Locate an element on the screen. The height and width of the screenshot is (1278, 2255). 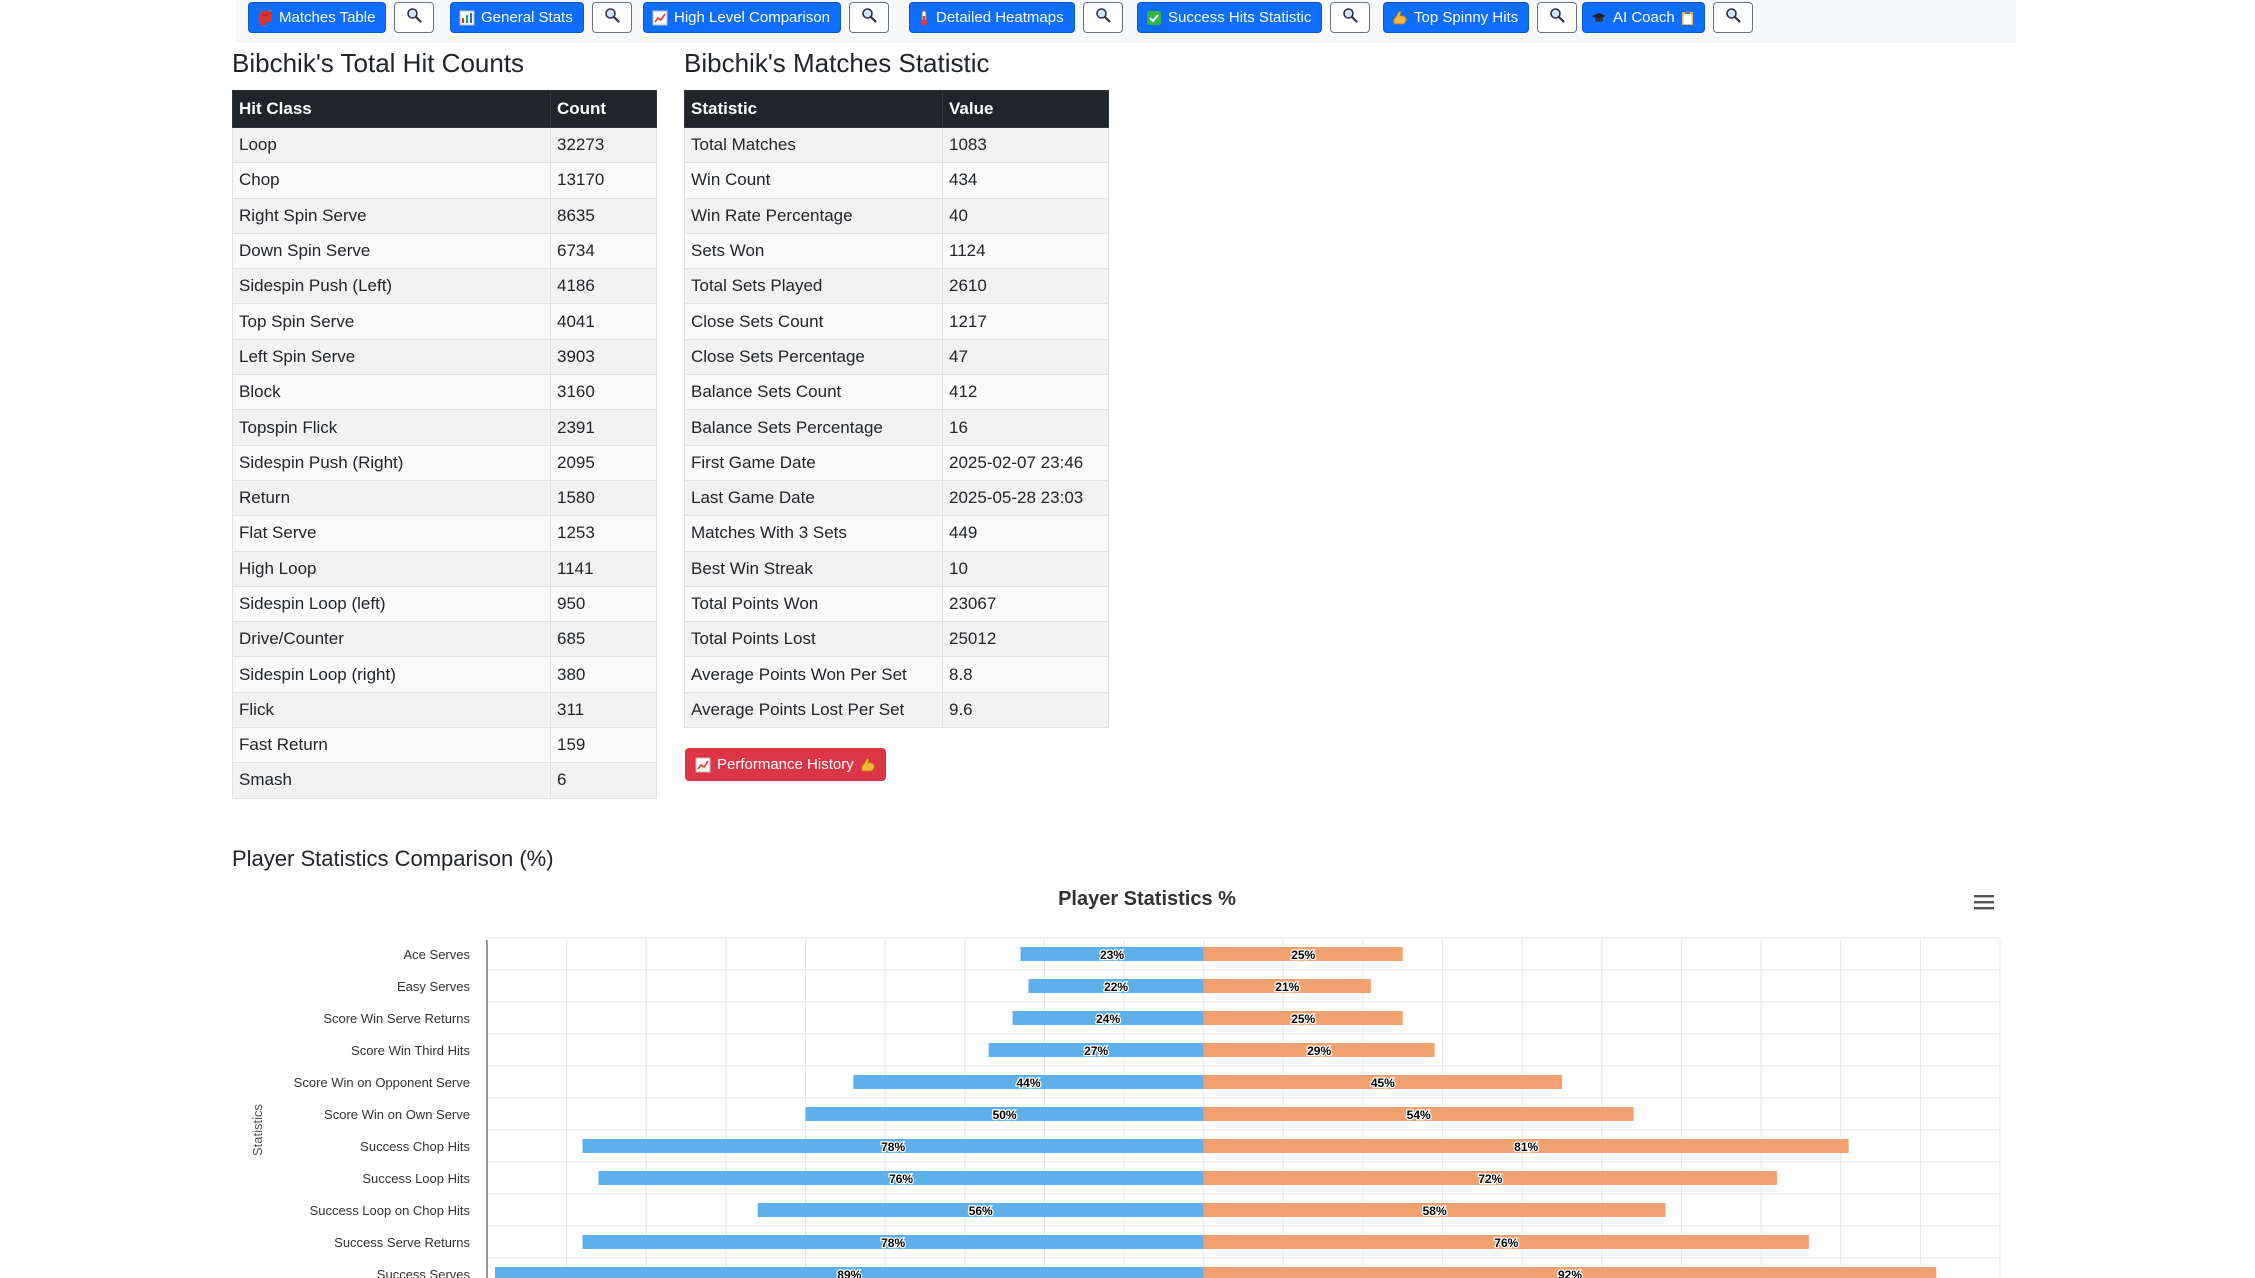
high-level-comparison-search-button is located at coordinates (868, 17).